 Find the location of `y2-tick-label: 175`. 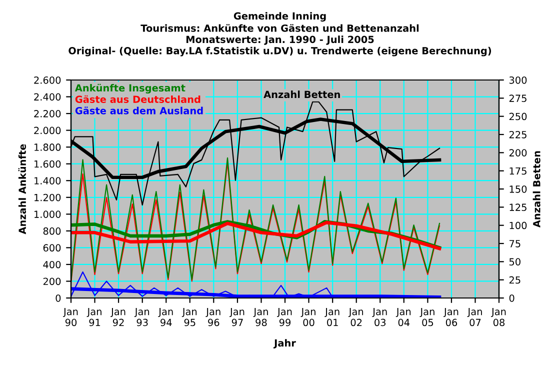

y2-tick-label: 175 is located at coordinates (518, 171).